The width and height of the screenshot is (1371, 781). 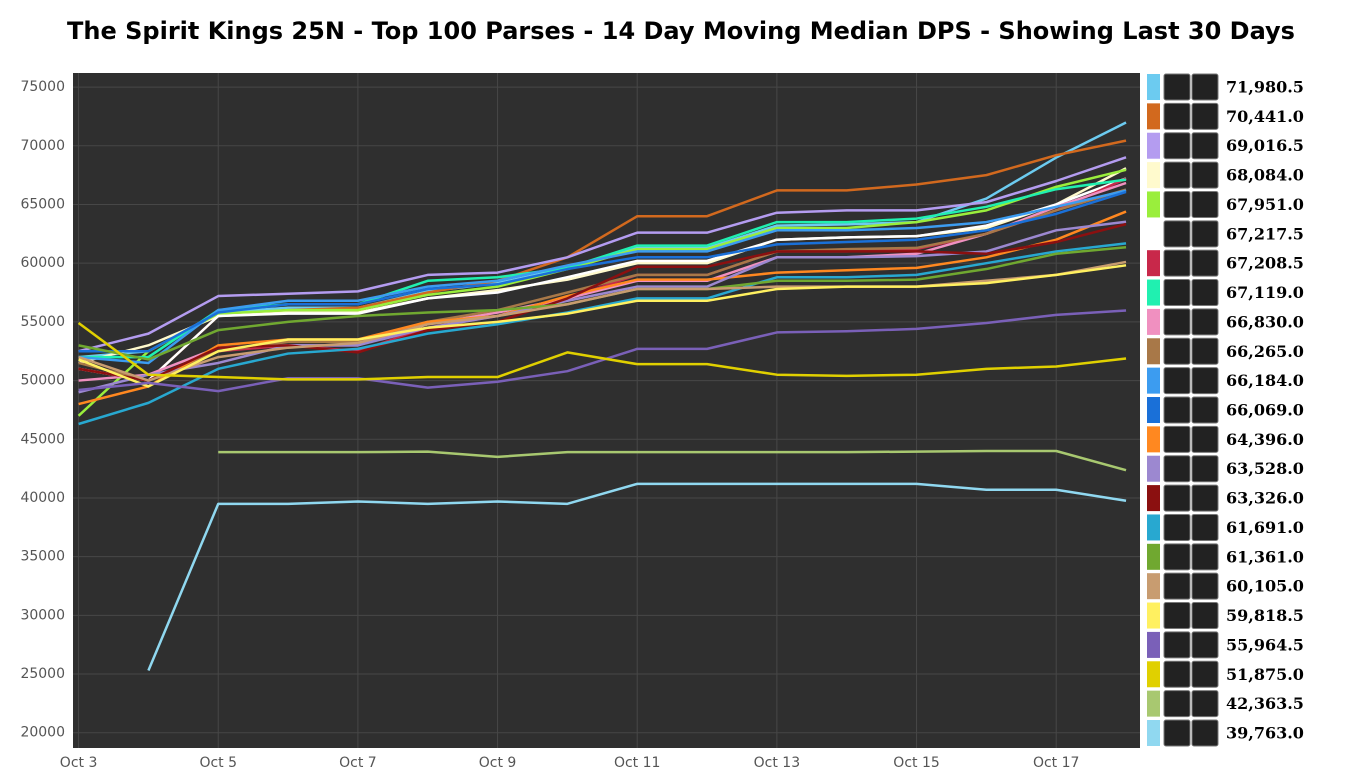 I want to click on legend-label: 63,326.0, so click(x=1265, y=498).